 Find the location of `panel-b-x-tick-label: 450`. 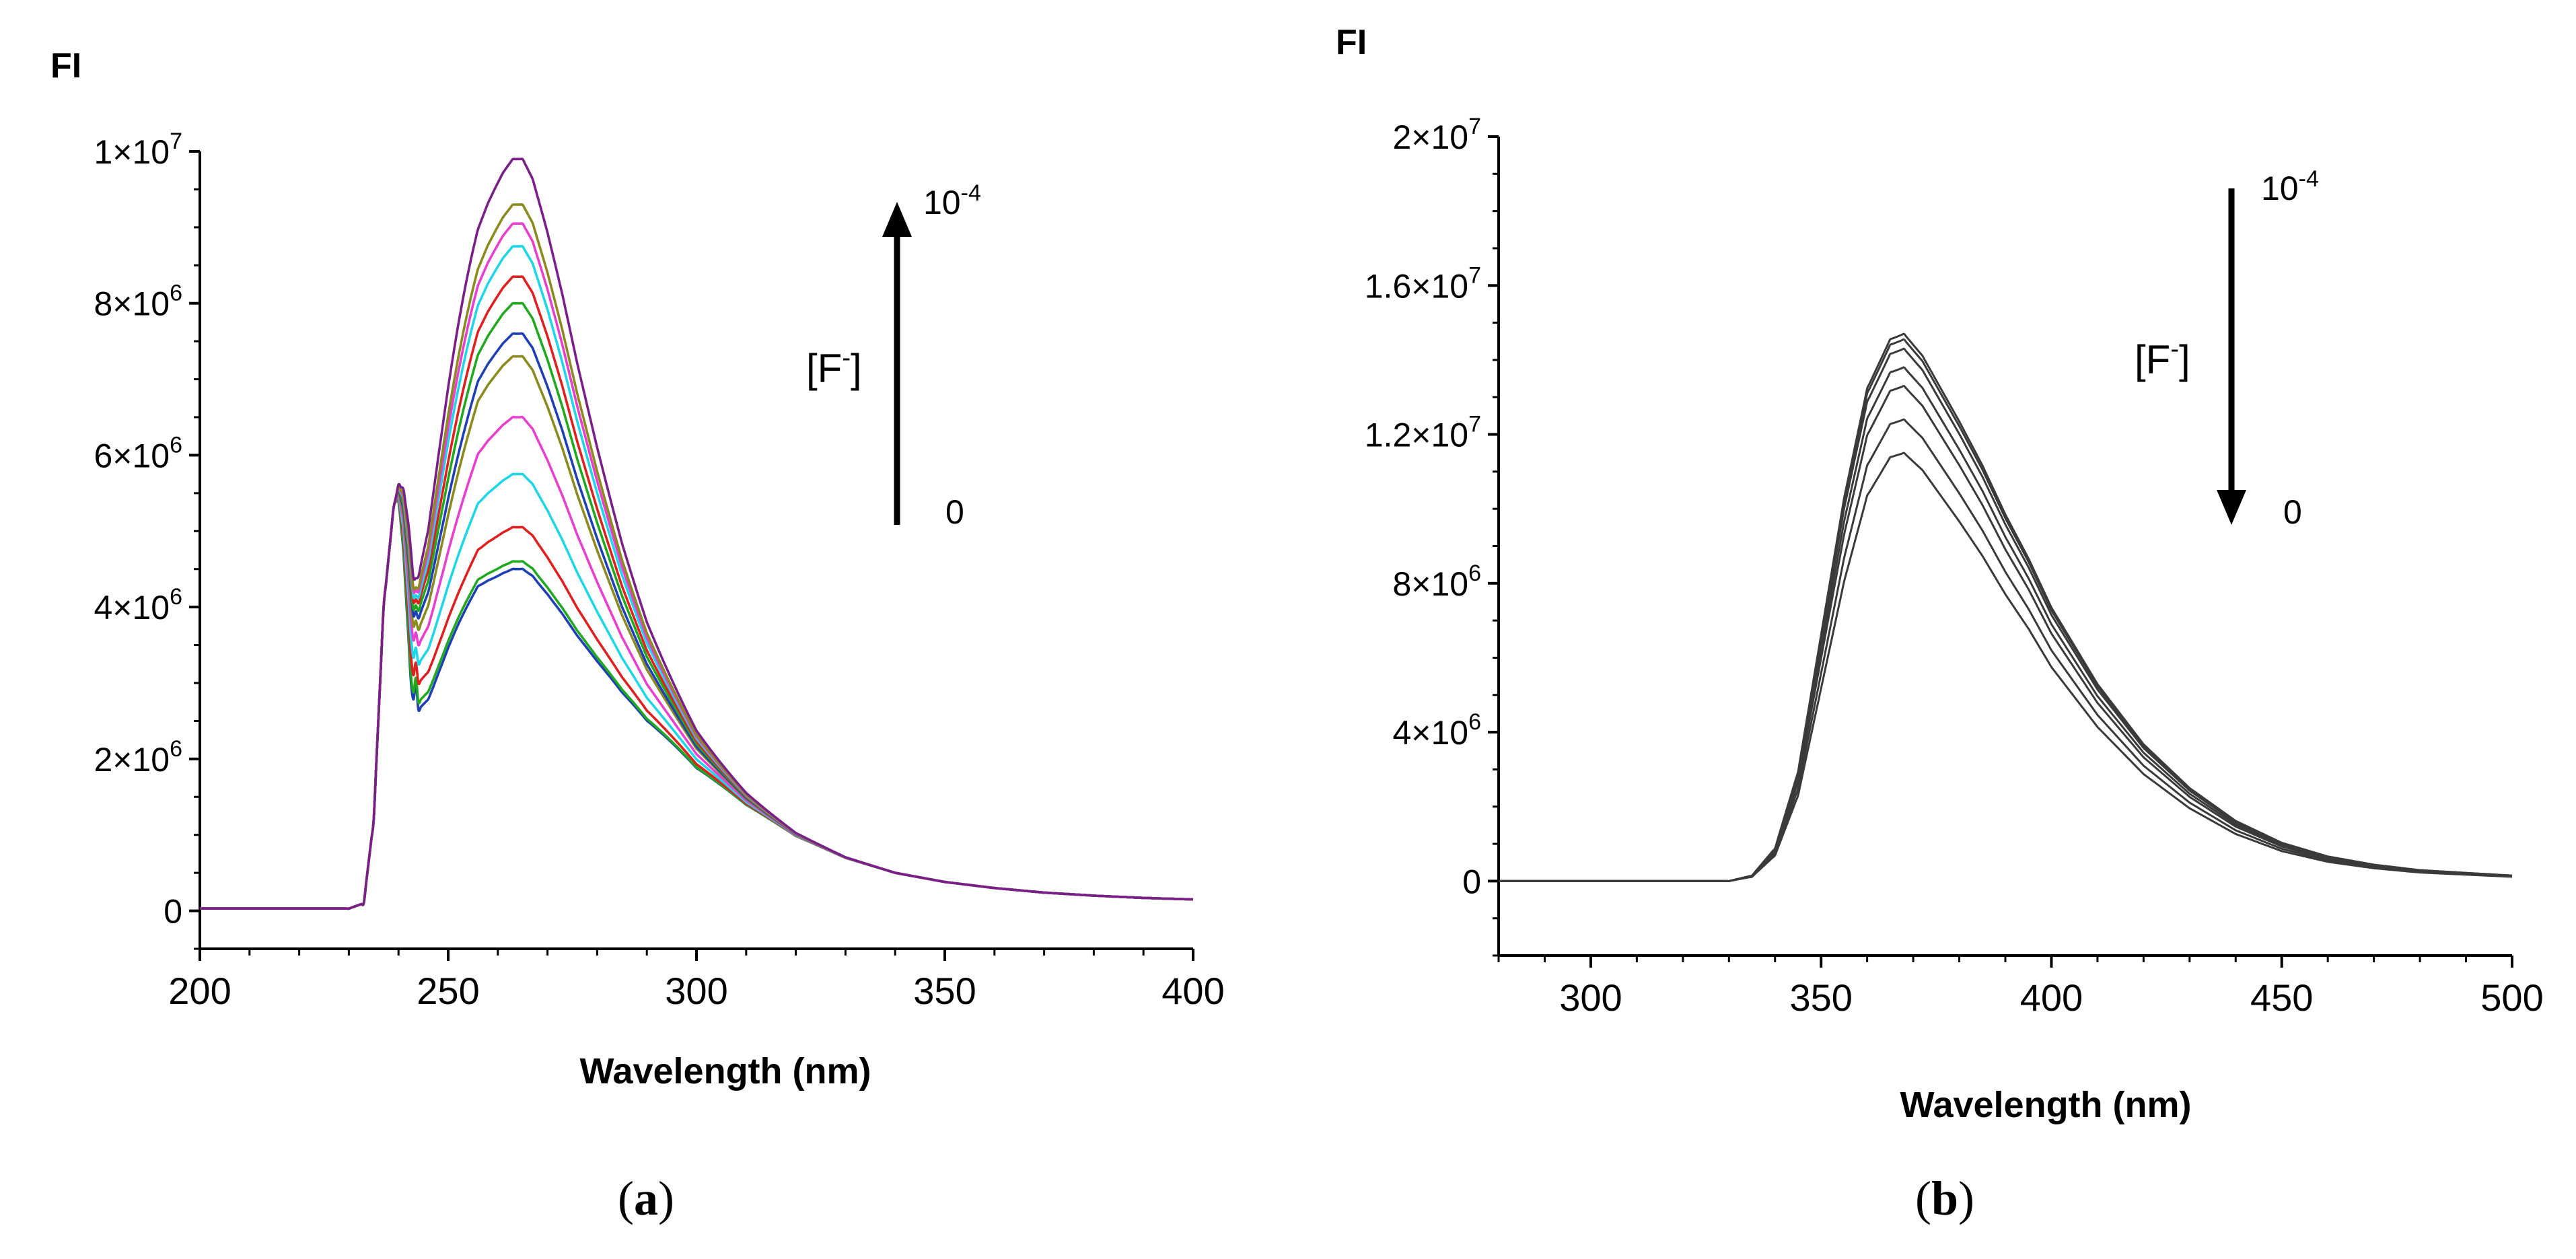

panel-b-x-tick-label: 450 is located at coordinates (2281, 997).